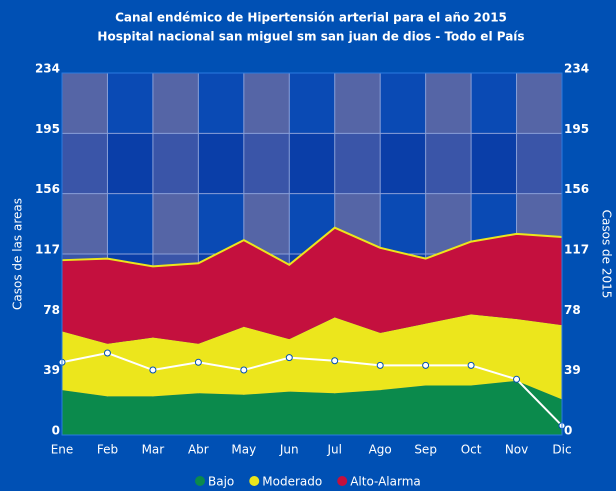  I want to click on legend-label: Moderado, so click(292, 482).